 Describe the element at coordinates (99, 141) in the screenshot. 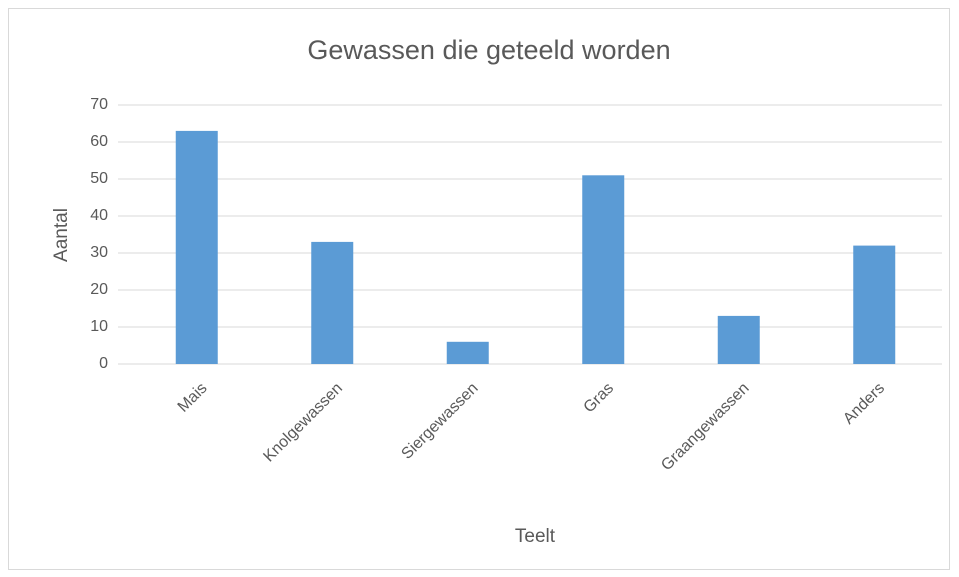

I see `y-tick-label: 60` at that location.